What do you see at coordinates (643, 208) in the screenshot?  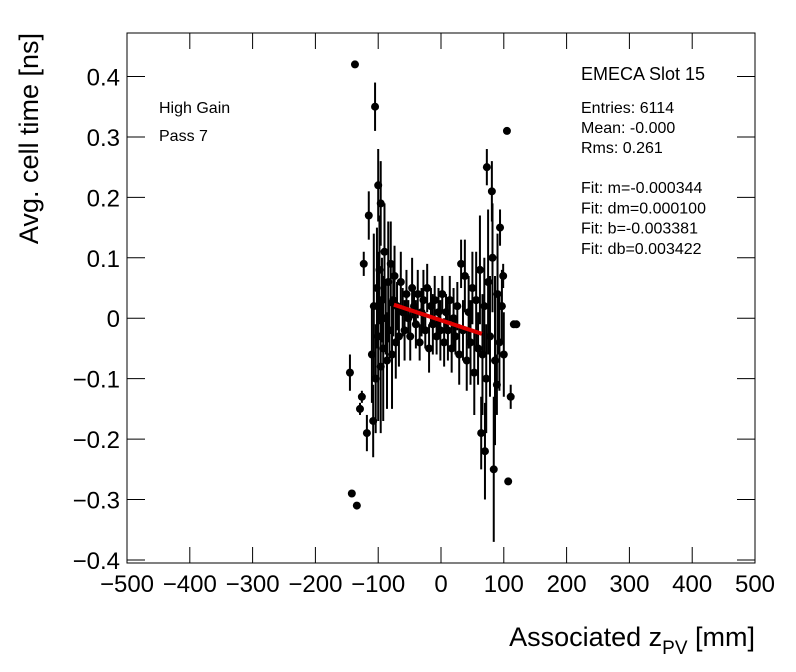 I see `fit-text: Fit: dm=0.000100` at bounding box center [643, 208].